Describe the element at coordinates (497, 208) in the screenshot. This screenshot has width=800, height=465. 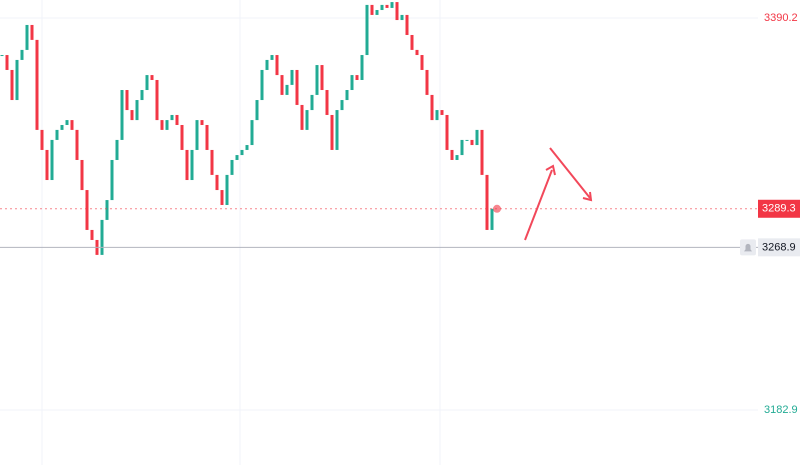
I see `last-price-dot` at that location.